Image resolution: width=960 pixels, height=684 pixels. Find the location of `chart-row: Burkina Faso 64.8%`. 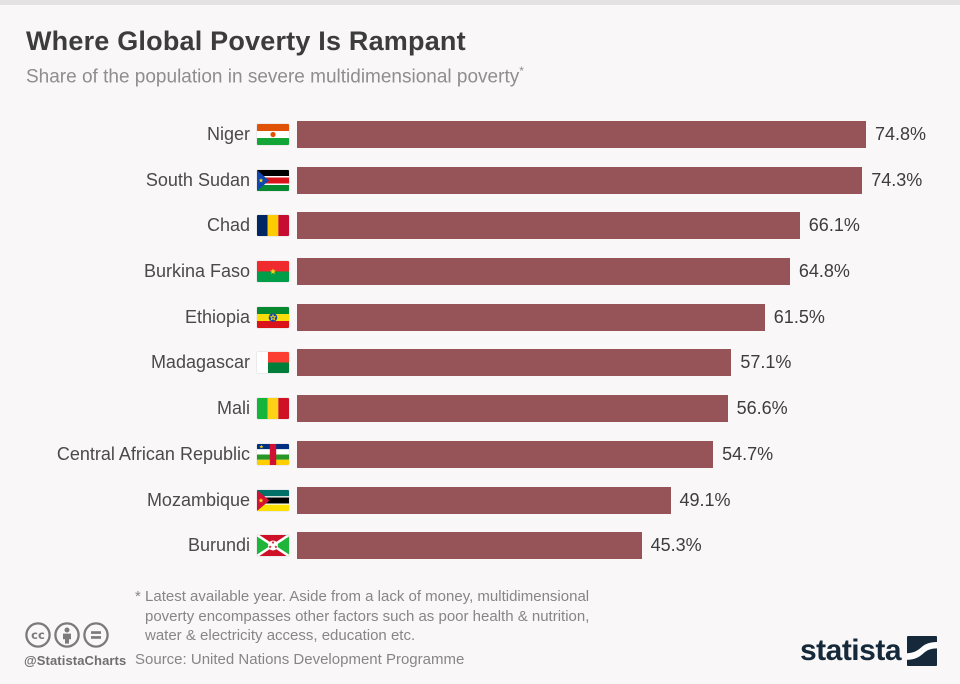

chart-row: Burkina Faso 64.8% is located at coordinates (492, 272).